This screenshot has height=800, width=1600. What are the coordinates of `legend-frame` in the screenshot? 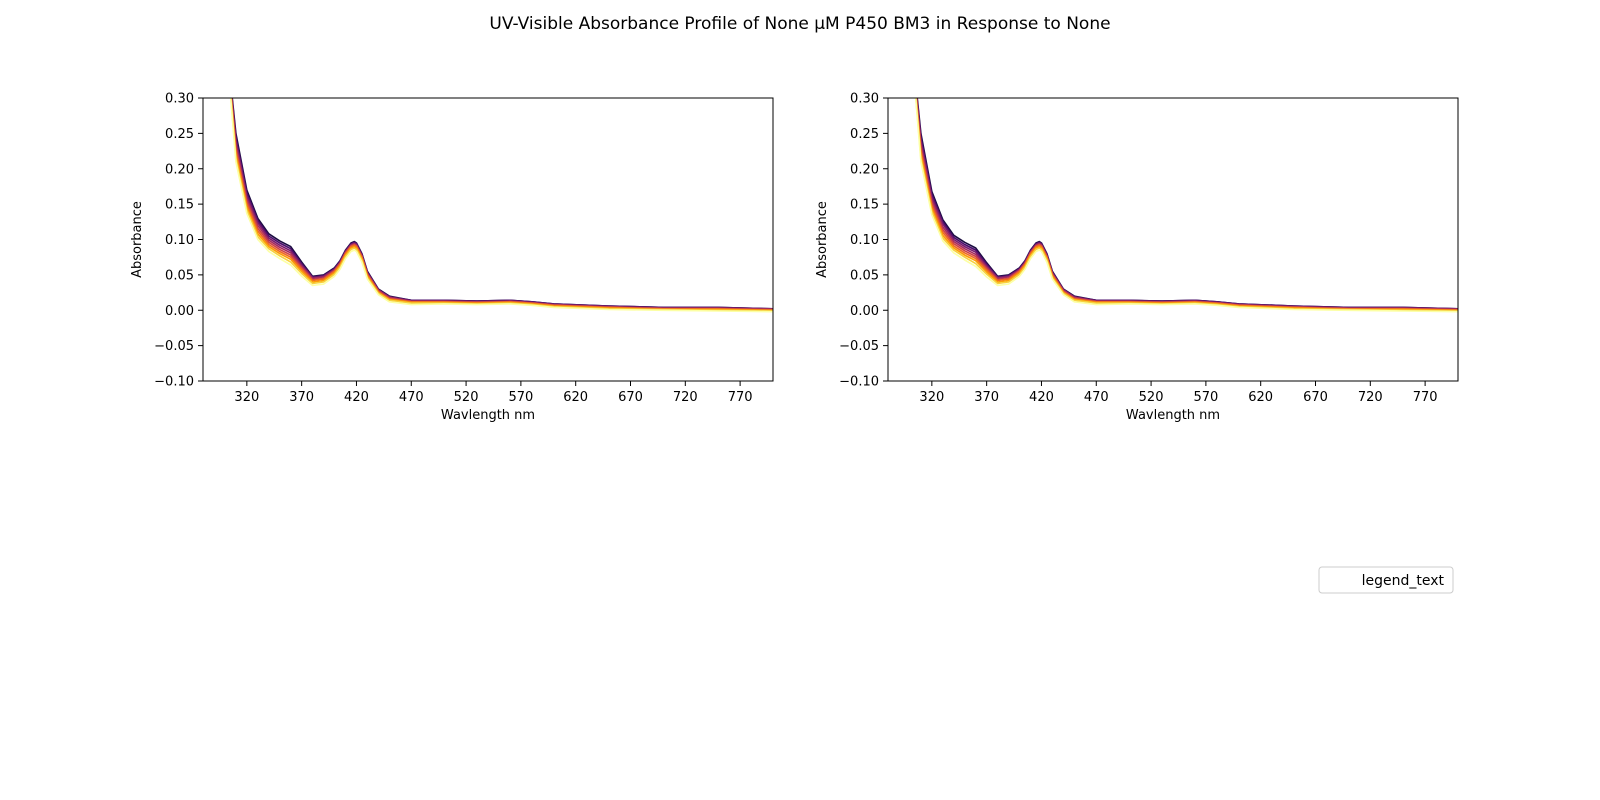 It's located at (1386, 580).